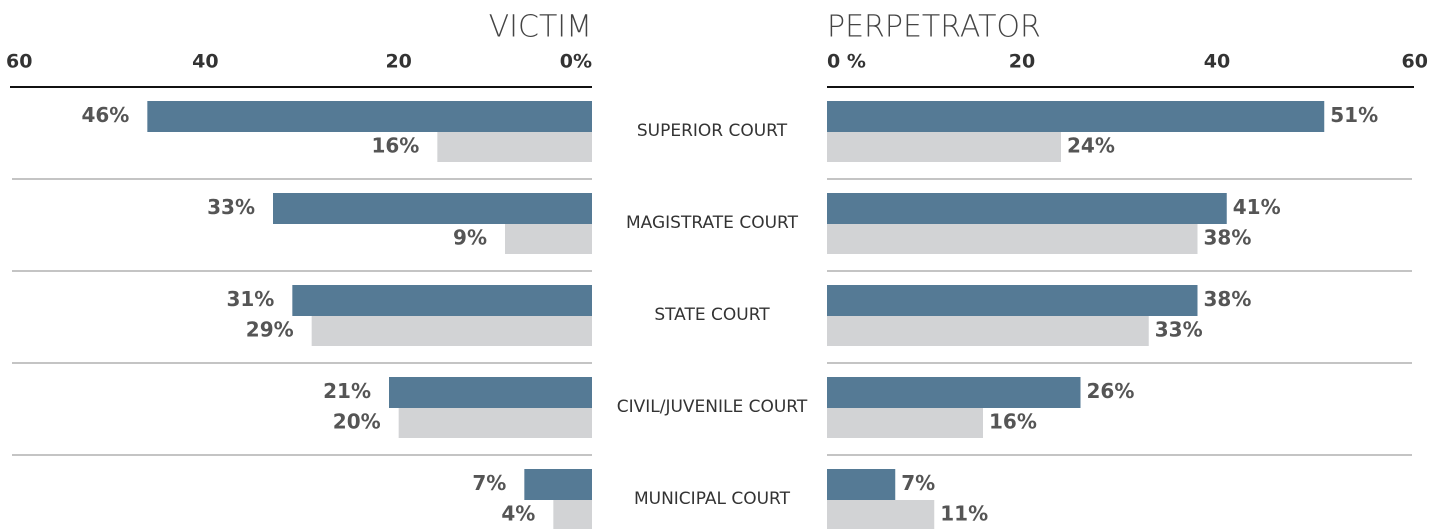 This screenshot has width=1442, height=529. What do you see at coordinates (1111, 391) in the screenshot?
I see `value-label: 26%` at bounding box center [1111, 391].